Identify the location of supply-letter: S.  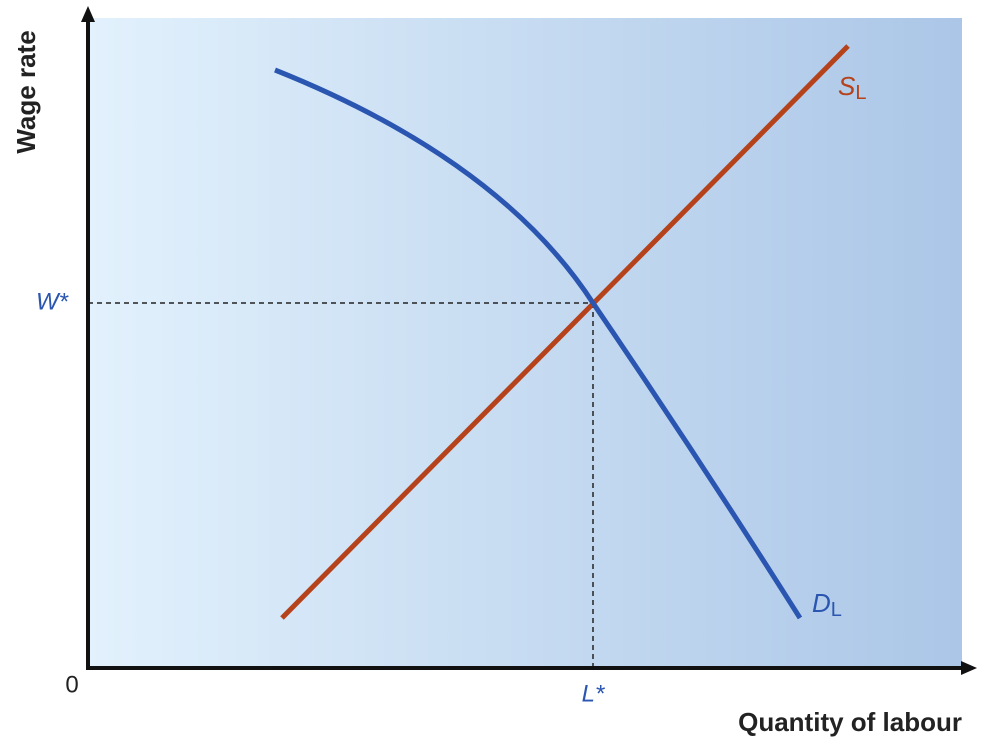
(847, 86).